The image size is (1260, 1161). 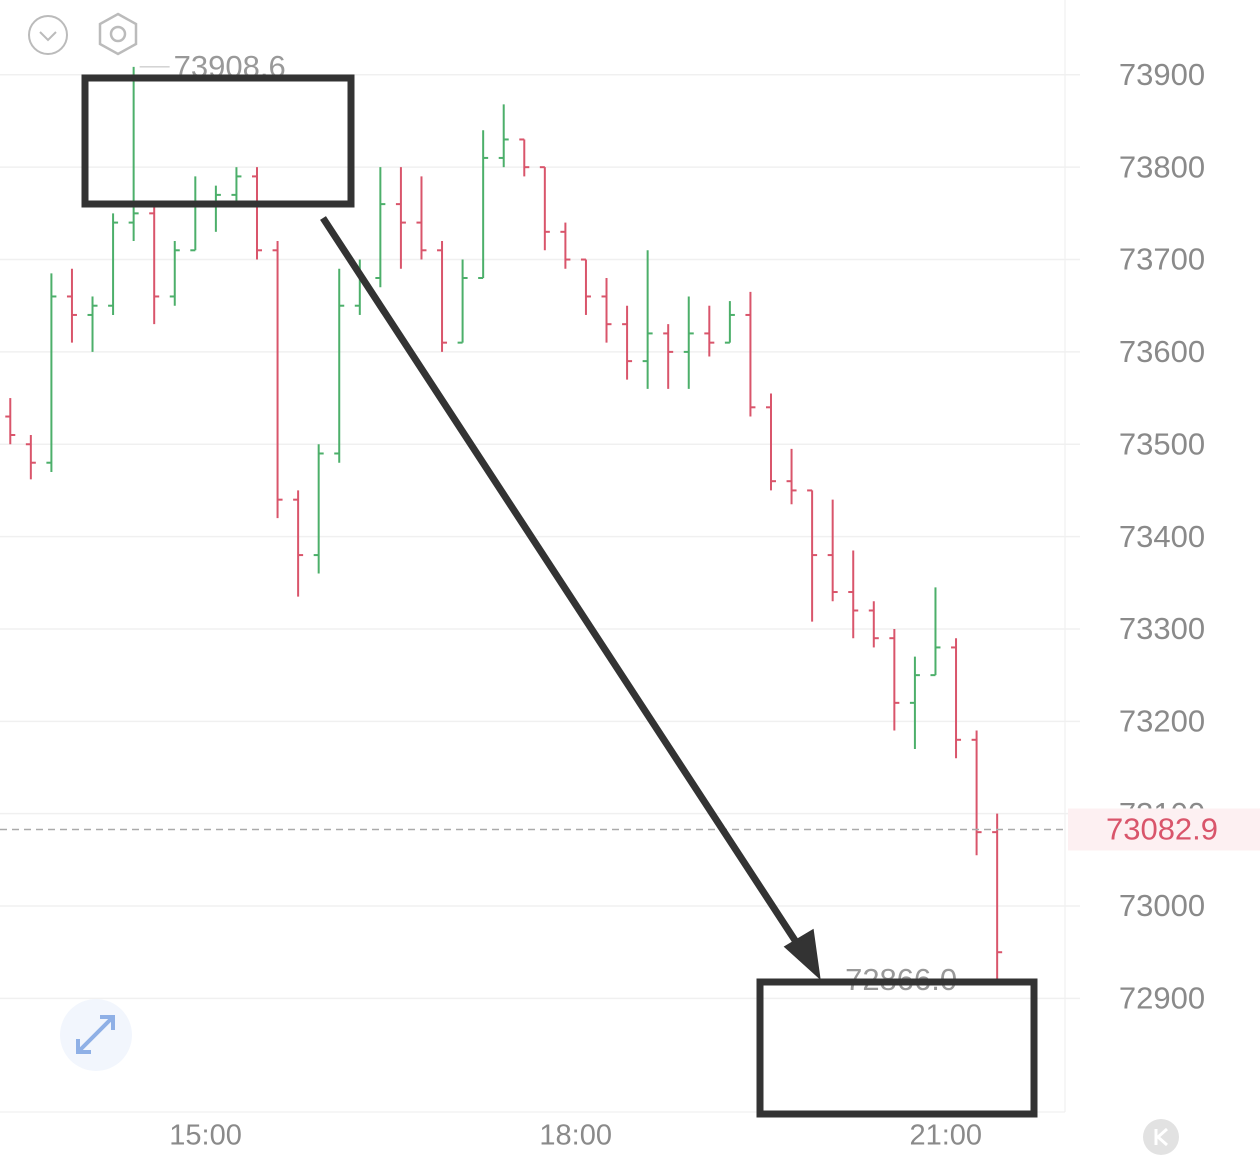 What do you see at coordinates (1162, 721) in the screenshot?
I see `y-tick-label: 73200` at bounding box center [1162, 721].